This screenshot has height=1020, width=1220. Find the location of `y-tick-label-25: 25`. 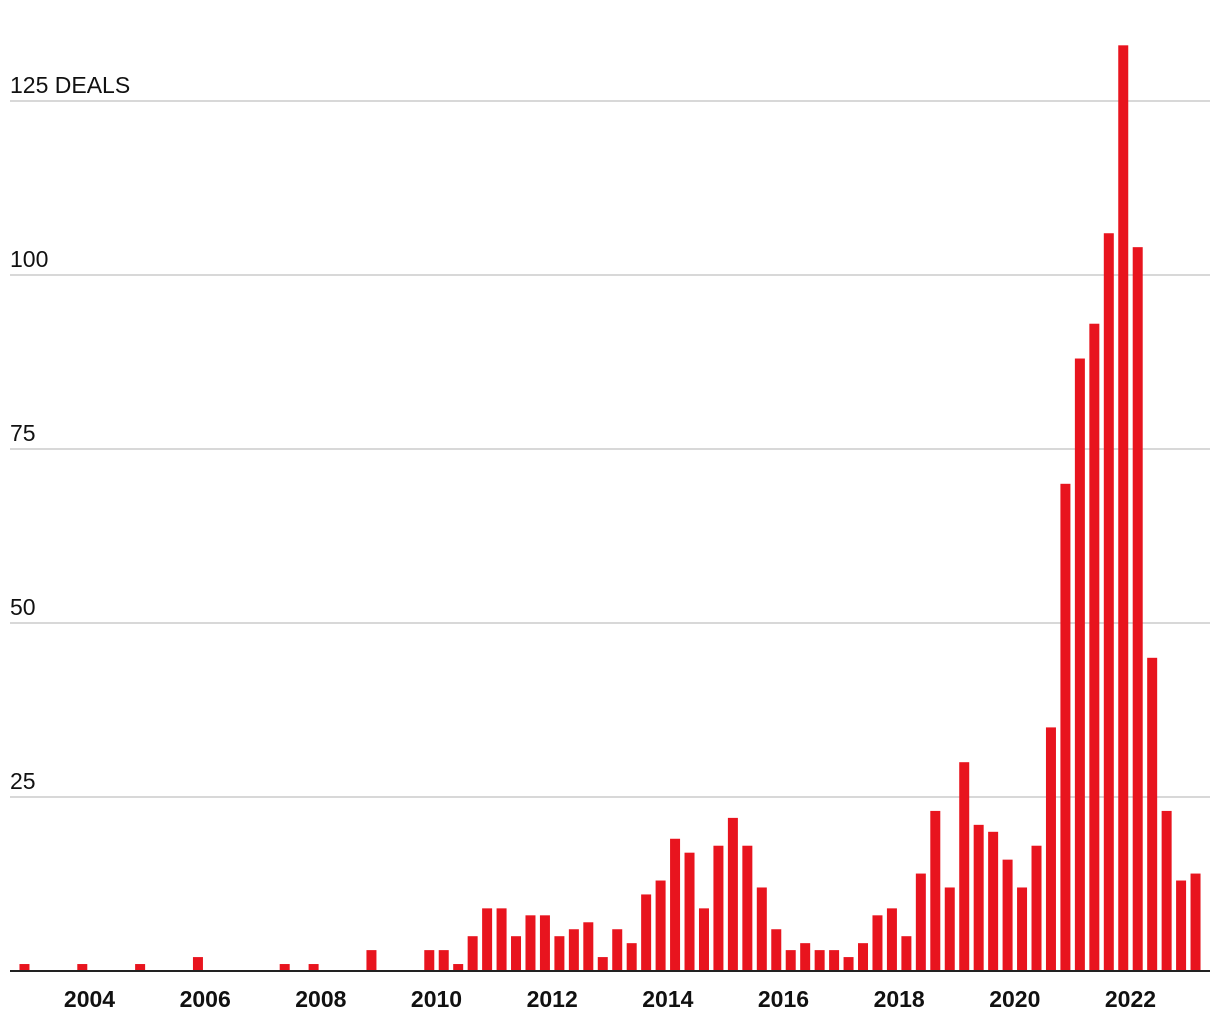

y-tick-label-25: 25 is located at coordinates (23, 781).